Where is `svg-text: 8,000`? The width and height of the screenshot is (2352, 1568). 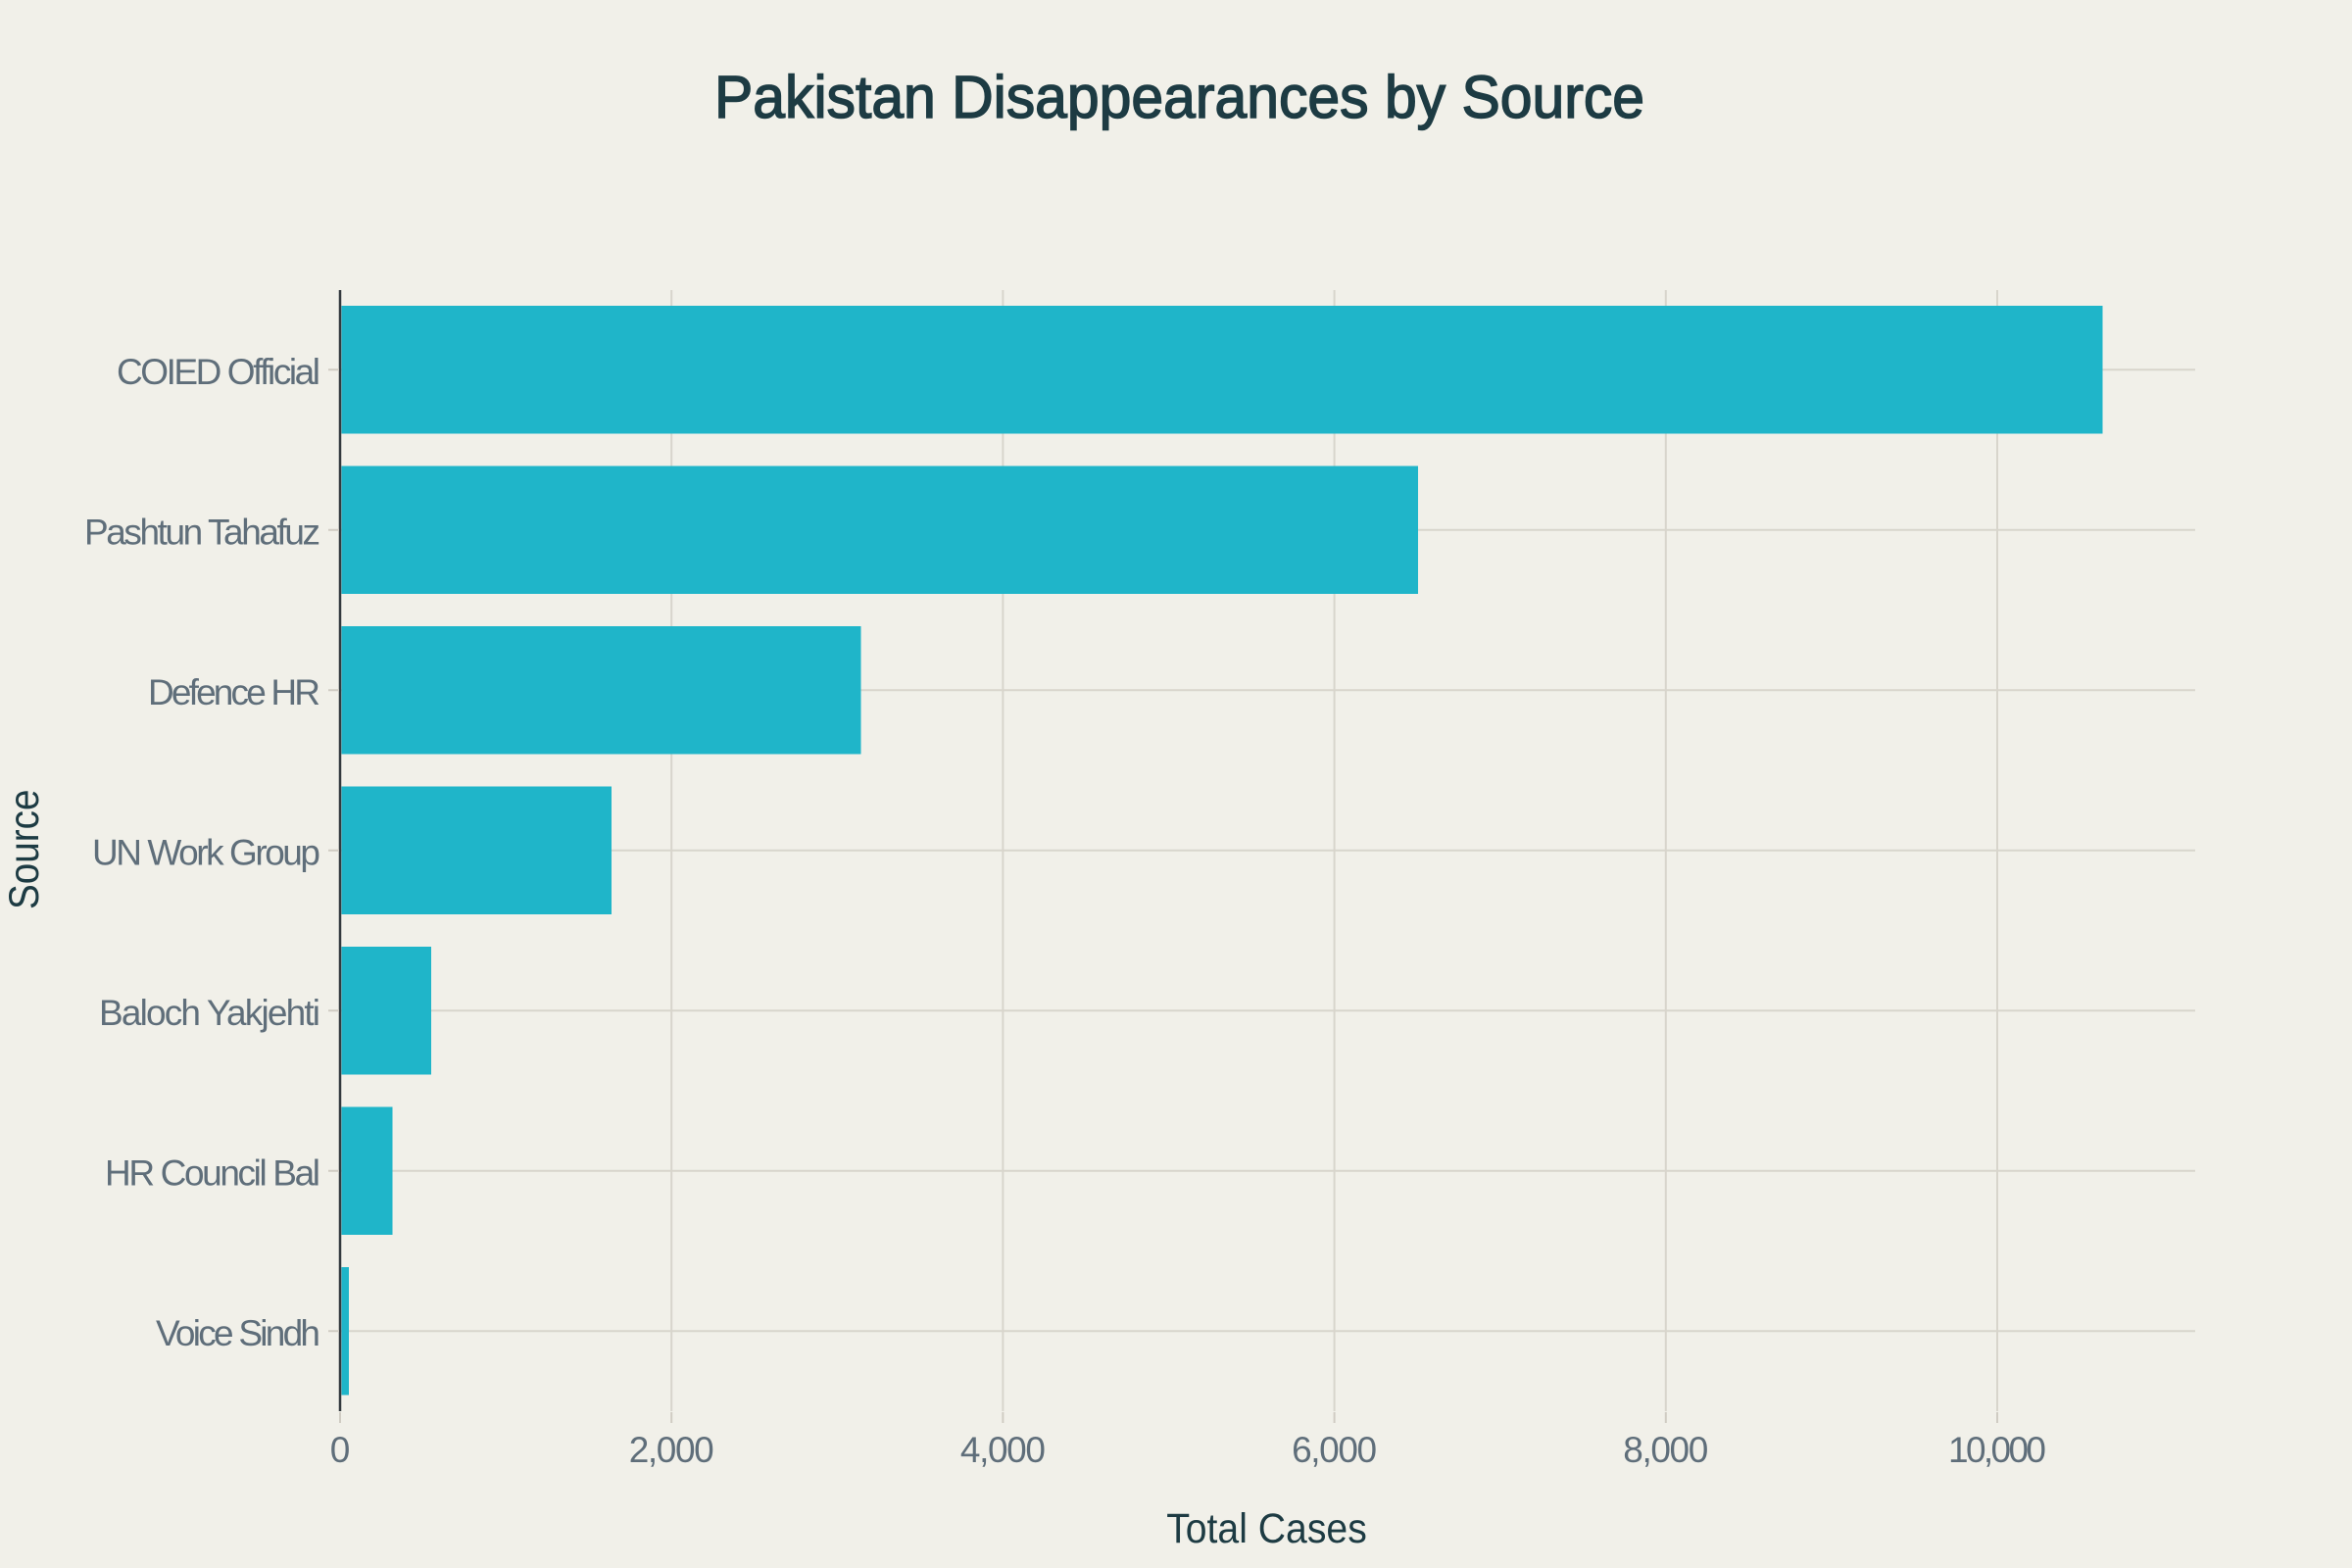
svg-text: 8,000 is located at coordinates (1665, 1450).